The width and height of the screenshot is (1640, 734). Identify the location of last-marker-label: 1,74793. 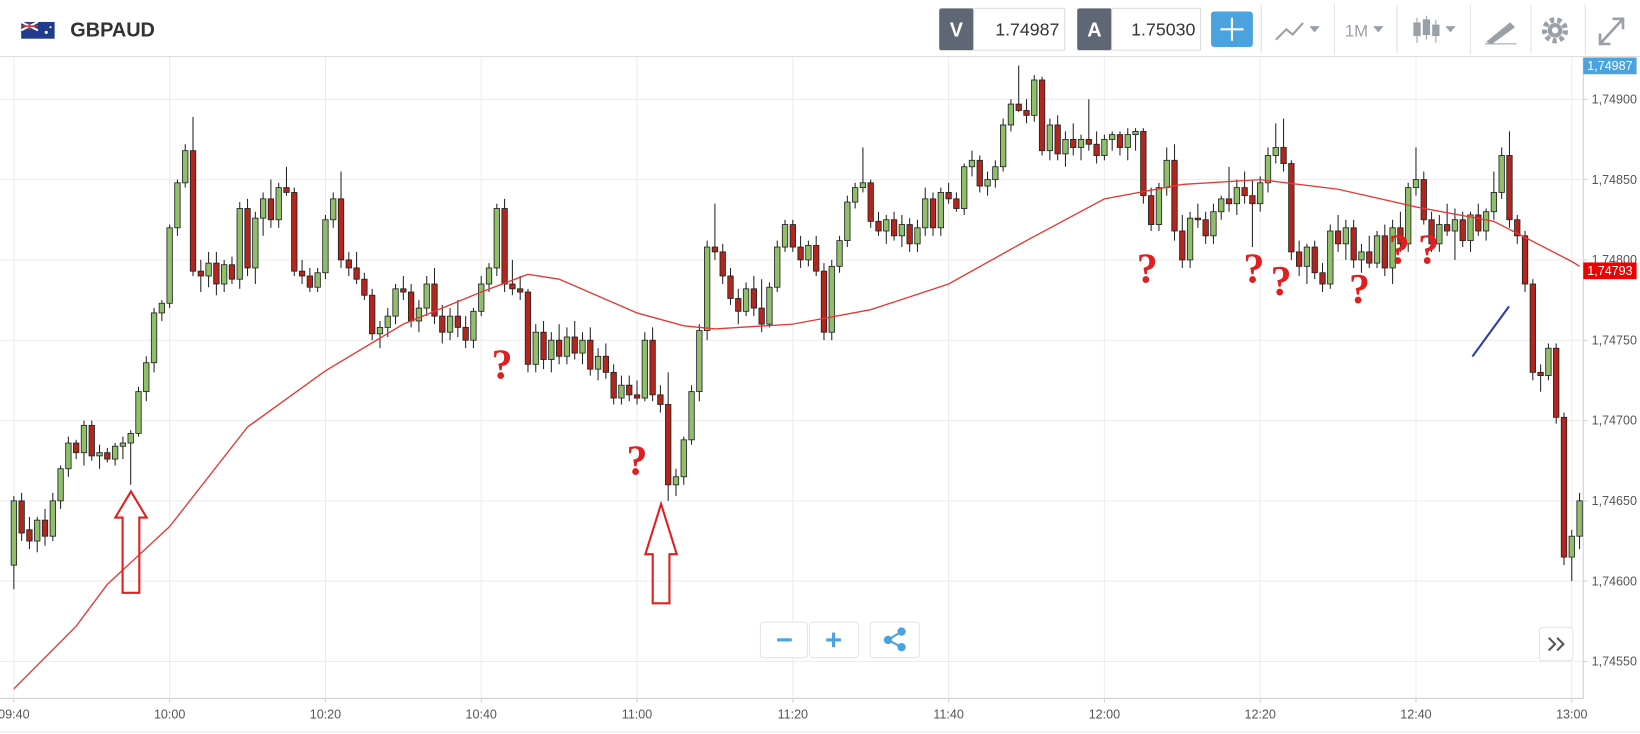
(1609, 271).